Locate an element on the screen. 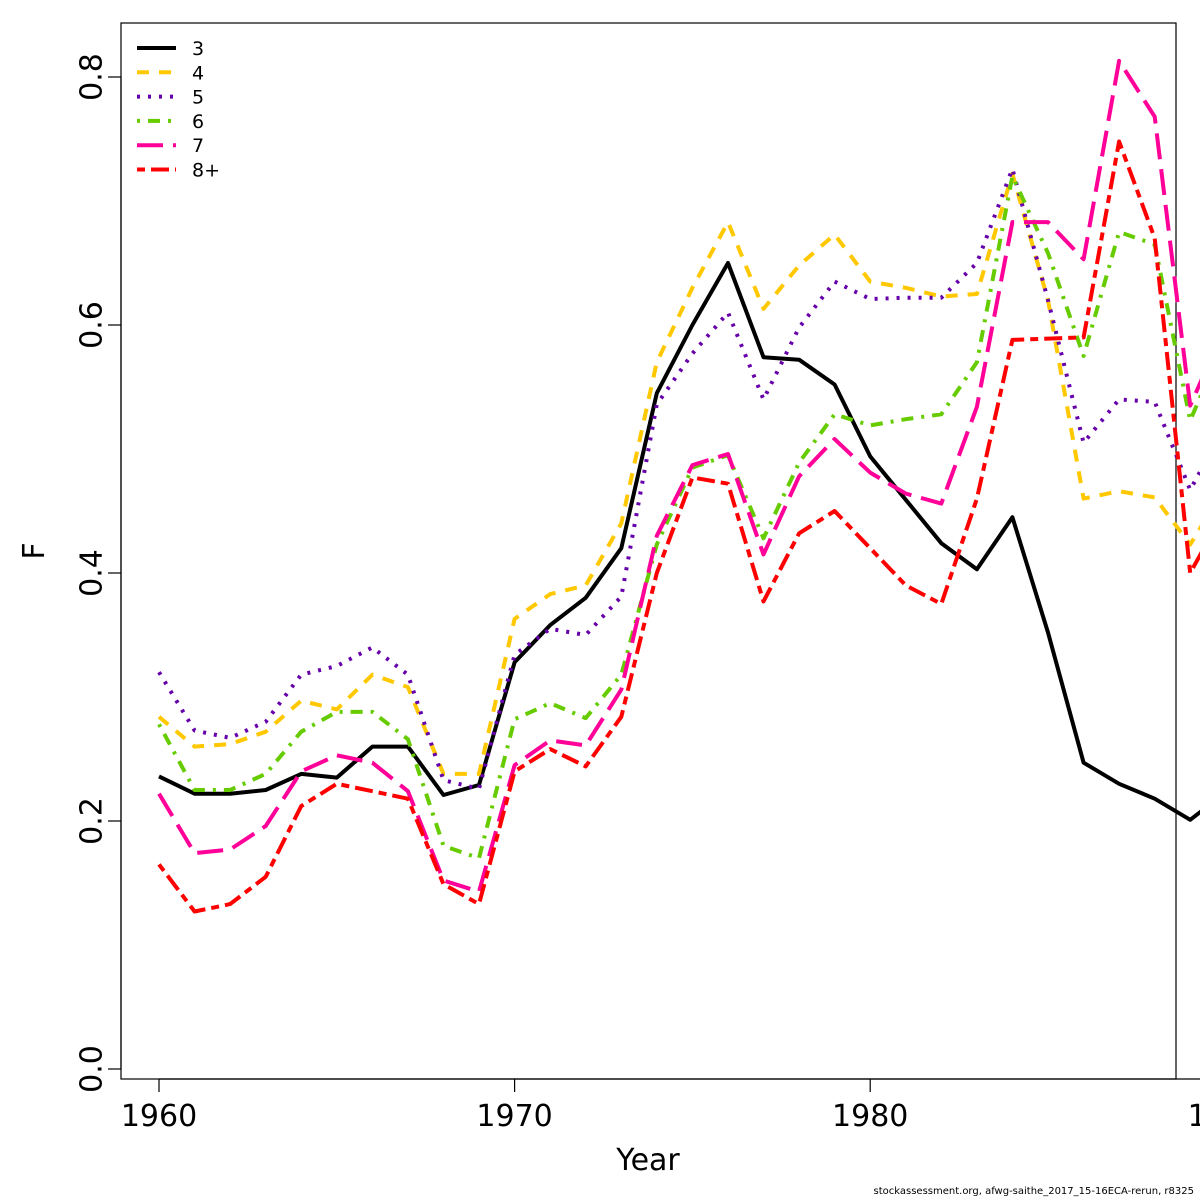 Image resolution: width=1200 pixels, height=1200 pixels. x-tick-label: 1970 is located at coordinates (514, 1116).